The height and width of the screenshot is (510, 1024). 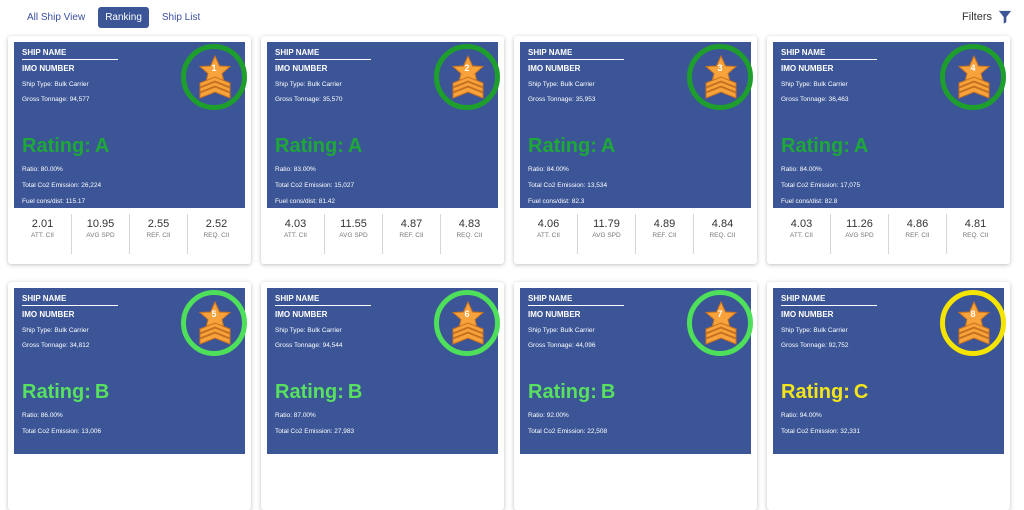 What do you see at coordinates (917, 224) in the screenshot?
I see `stat-value: 4.86` at bounding box center [917, 224].